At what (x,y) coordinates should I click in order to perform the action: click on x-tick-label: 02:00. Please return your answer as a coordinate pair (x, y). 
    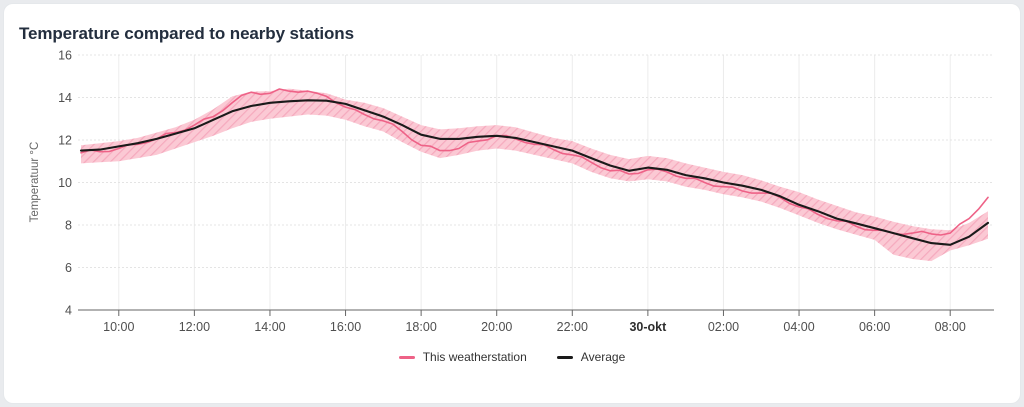
    Looking at the image, I should click on (723, 327).